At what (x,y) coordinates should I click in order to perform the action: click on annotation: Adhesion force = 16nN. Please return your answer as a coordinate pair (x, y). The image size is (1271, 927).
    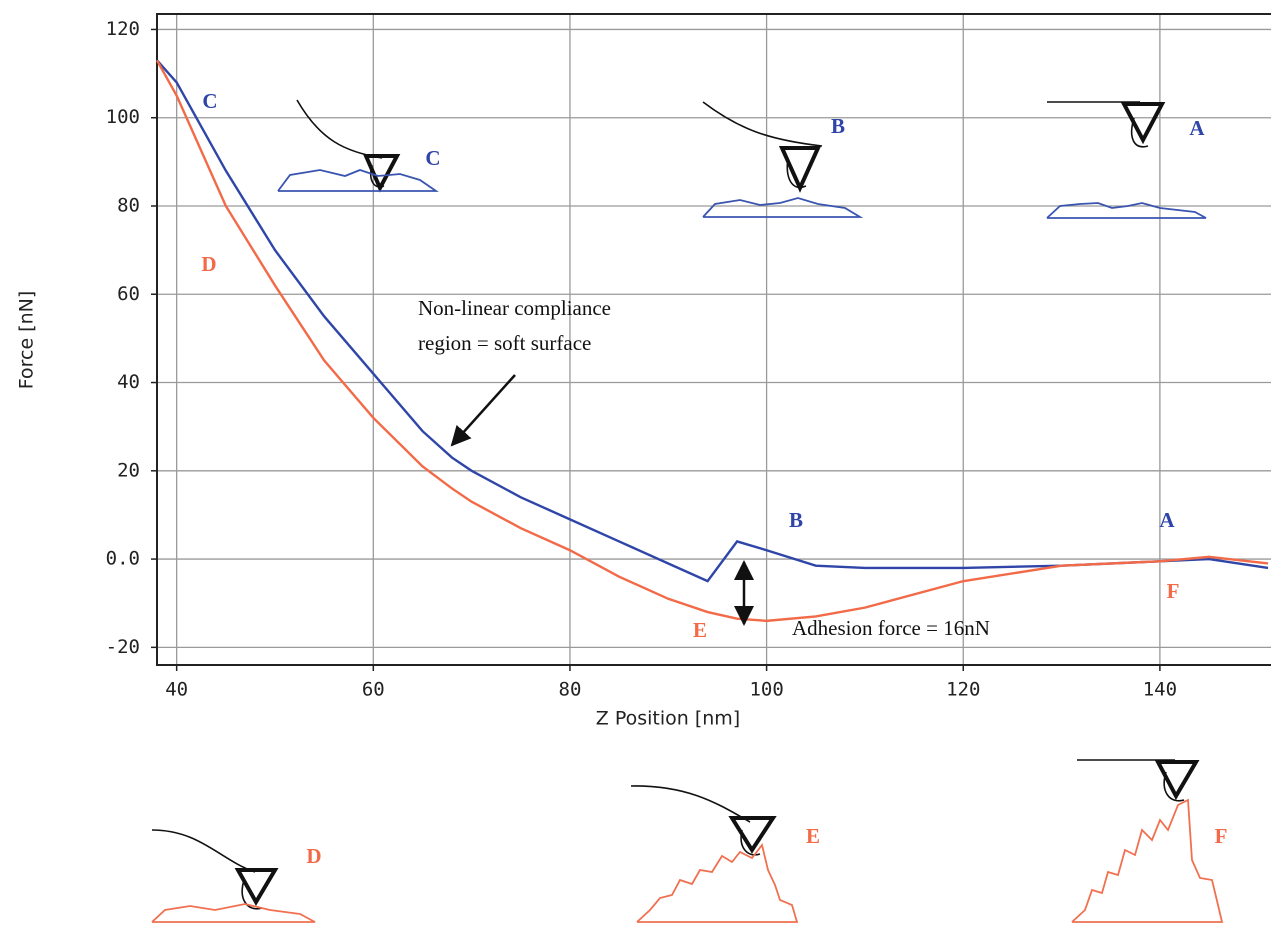
    Looking at the image, I should click on (891, 628).